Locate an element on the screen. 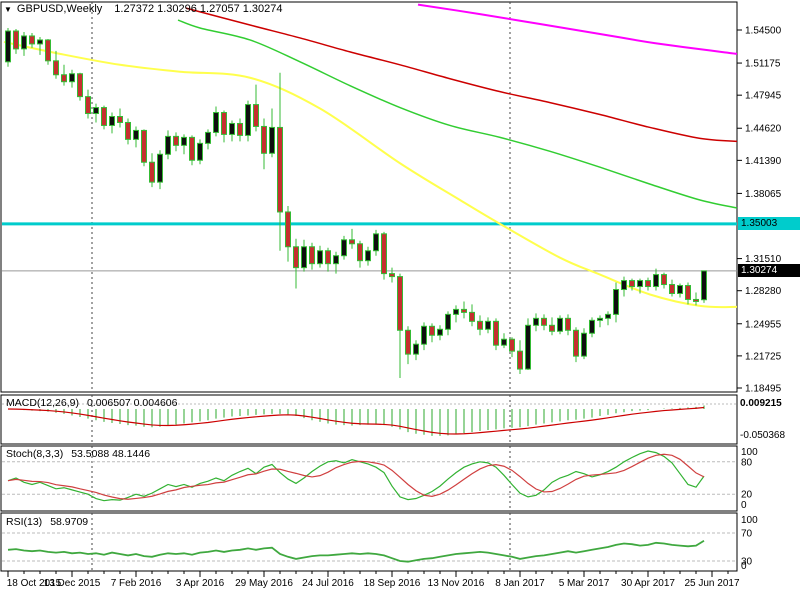 This screenshot has height=600, width=800. price-tick-label: 1.41390 is located at coordinates (763, 161).